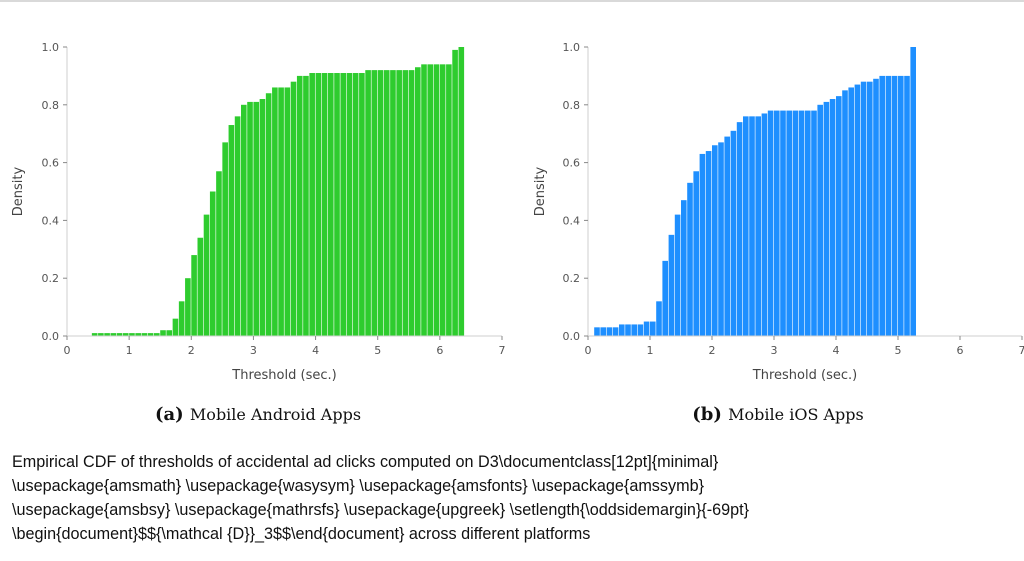 The width and height of the screenshot is (1024, 561). I want to click on subcaption-label: (b), so click(710, 414).